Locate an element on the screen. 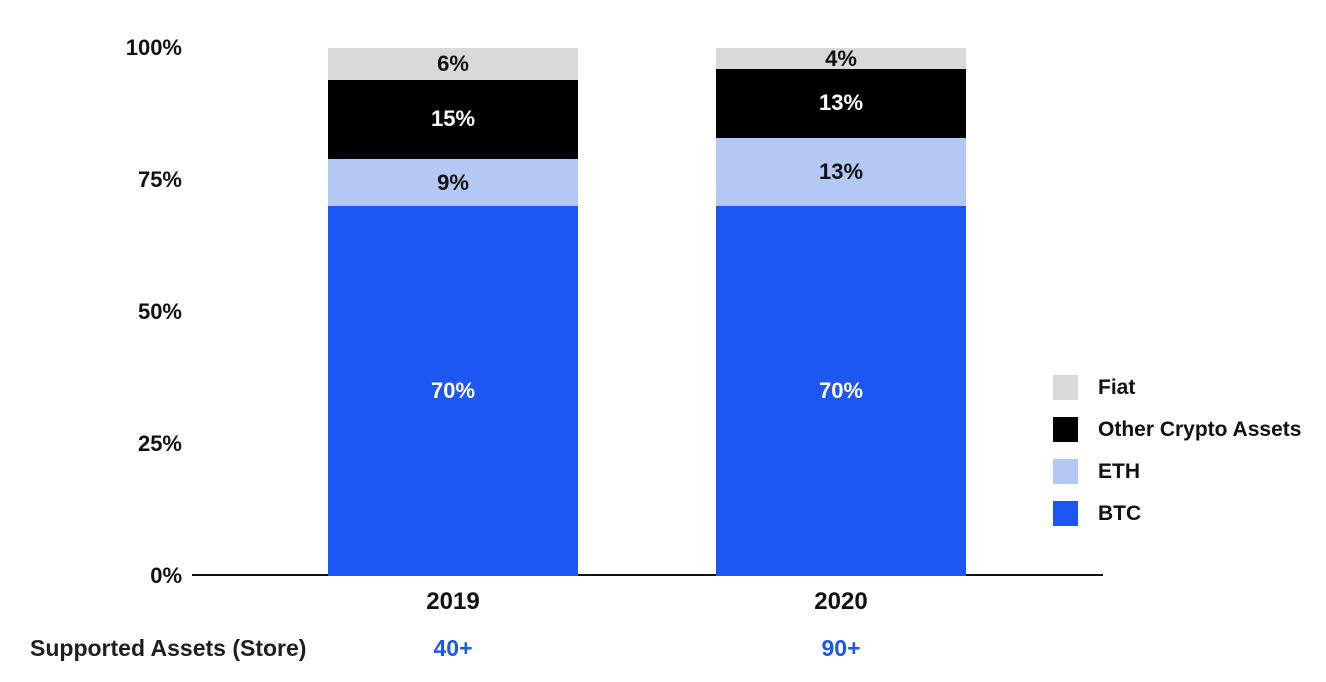  segment-other-crypto-assets-2019: 15% is located at coordinates (453, 119).